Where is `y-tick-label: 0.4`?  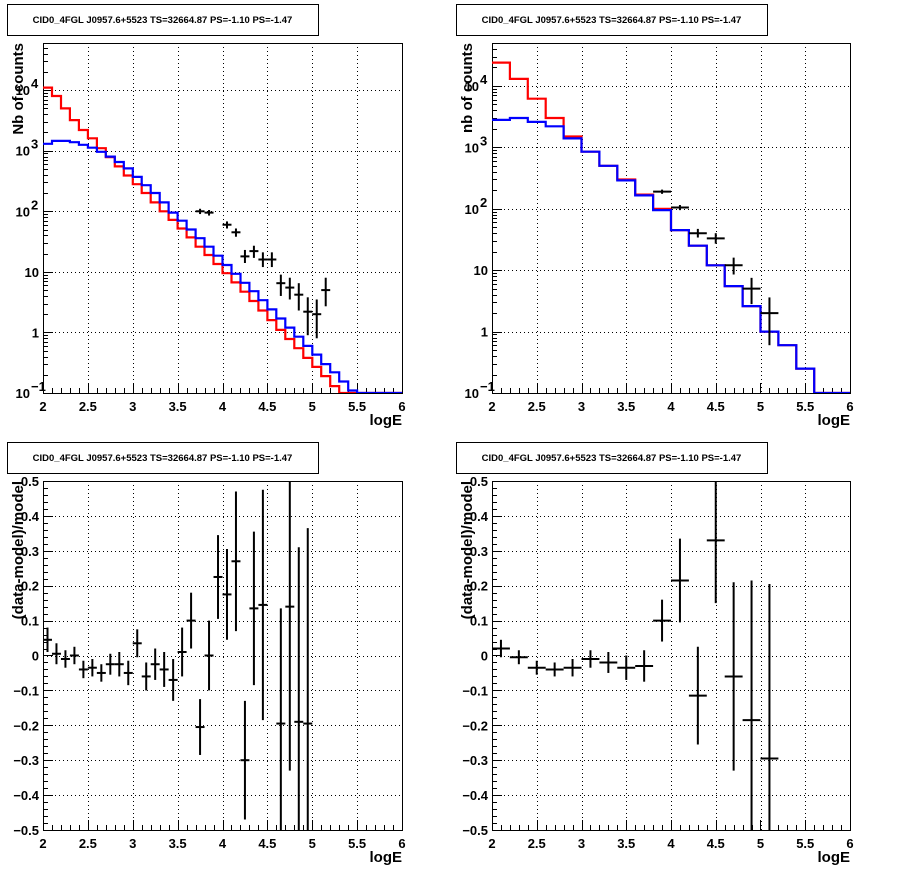 y-tick-label: 0.4 is located at coordinates (479, 516).